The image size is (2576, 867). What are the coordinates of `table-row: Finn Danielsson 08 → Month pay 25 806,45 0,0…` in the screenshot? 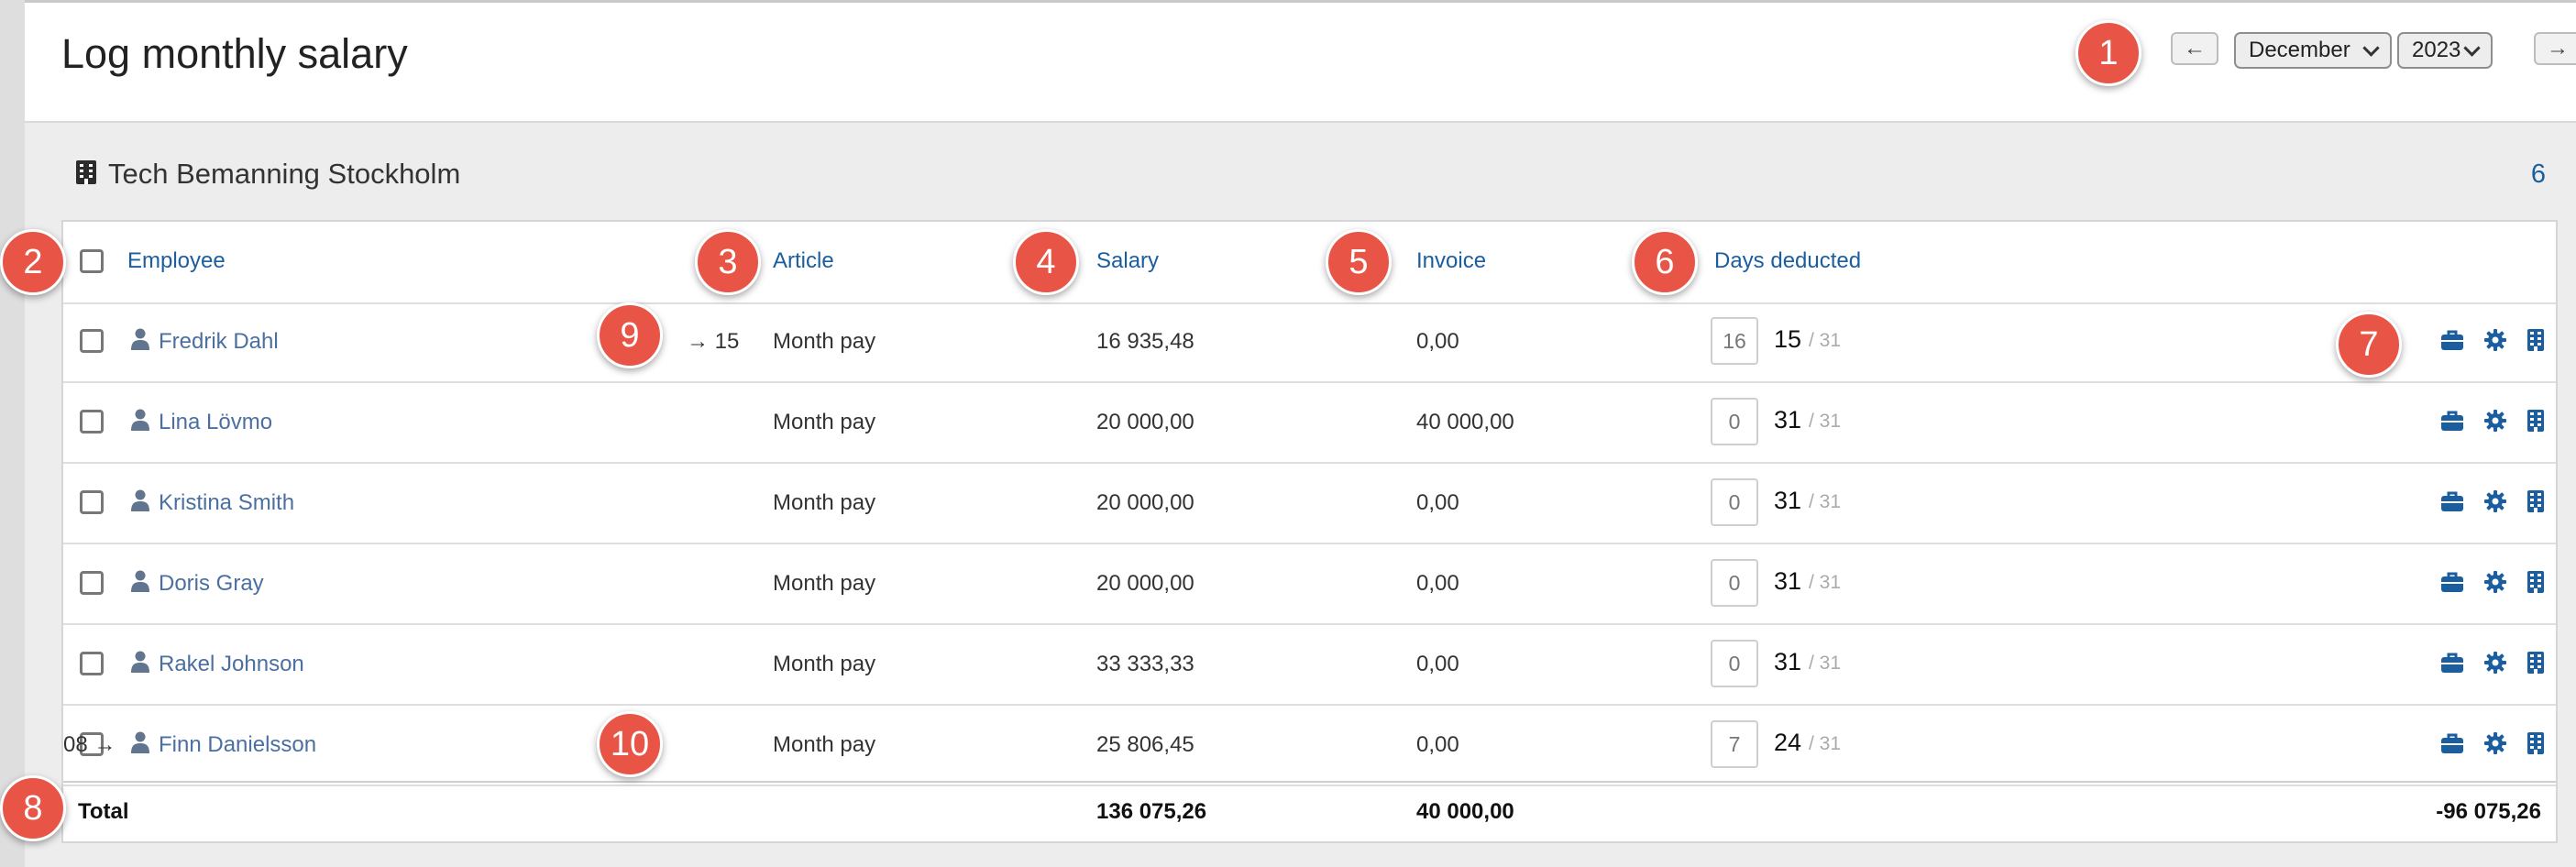 It's located at (1310, 745).